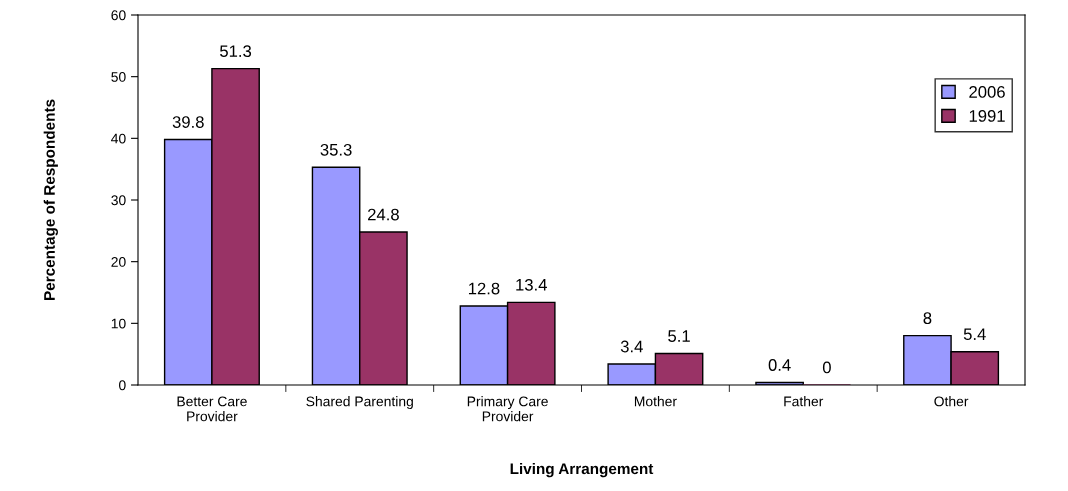 This screenshot has width=1068, height=491. Describe the element at coordinates (951, 401) in the screenshot. I see `x-tick-label: Other` at that location.